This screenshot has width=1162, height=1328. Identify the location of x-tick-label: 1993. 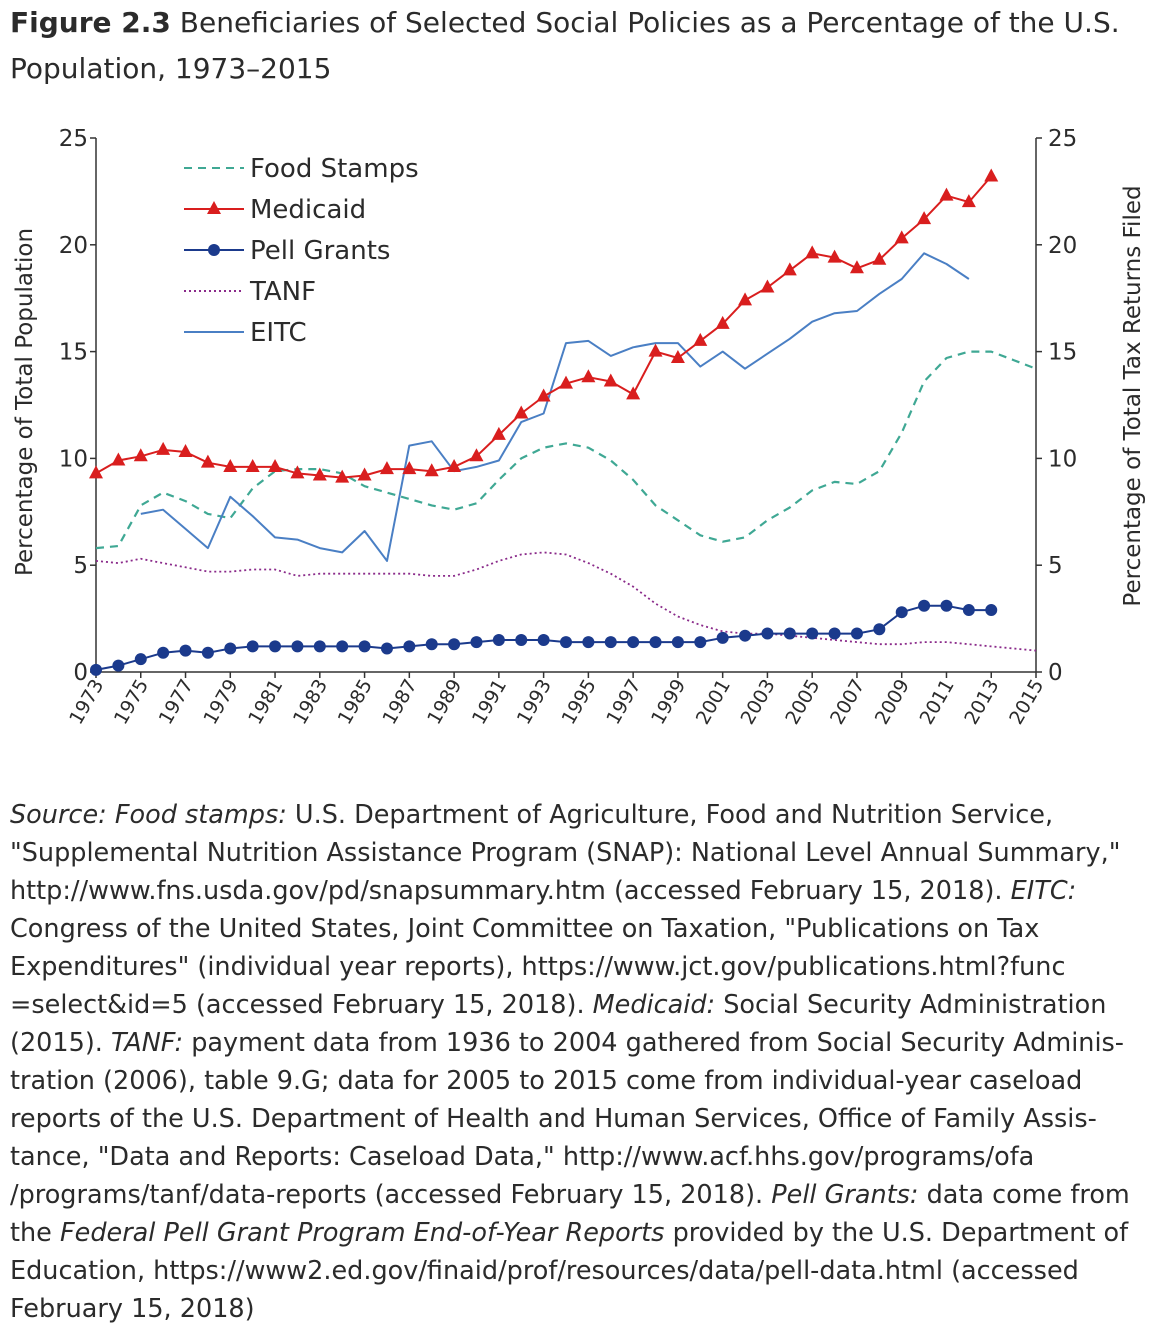
(534, 702).